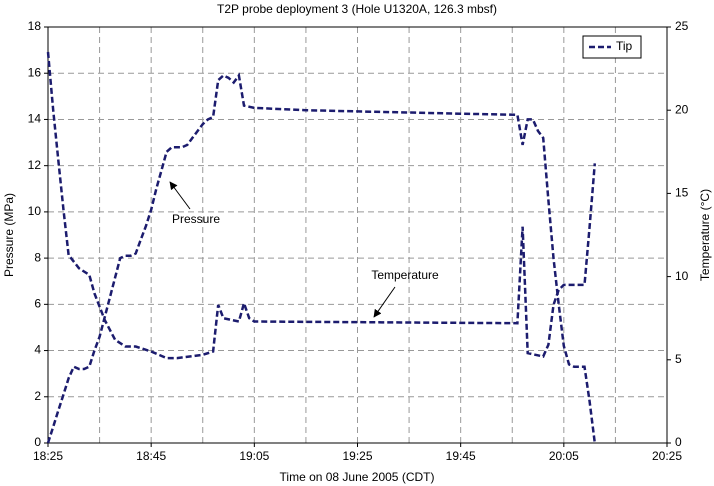 This screenshot has height=486, width=714. What do you see at coordinates (35, 211) in the screenshot?
I see `y-tick-label: 10` at bounding box center [35, 211].